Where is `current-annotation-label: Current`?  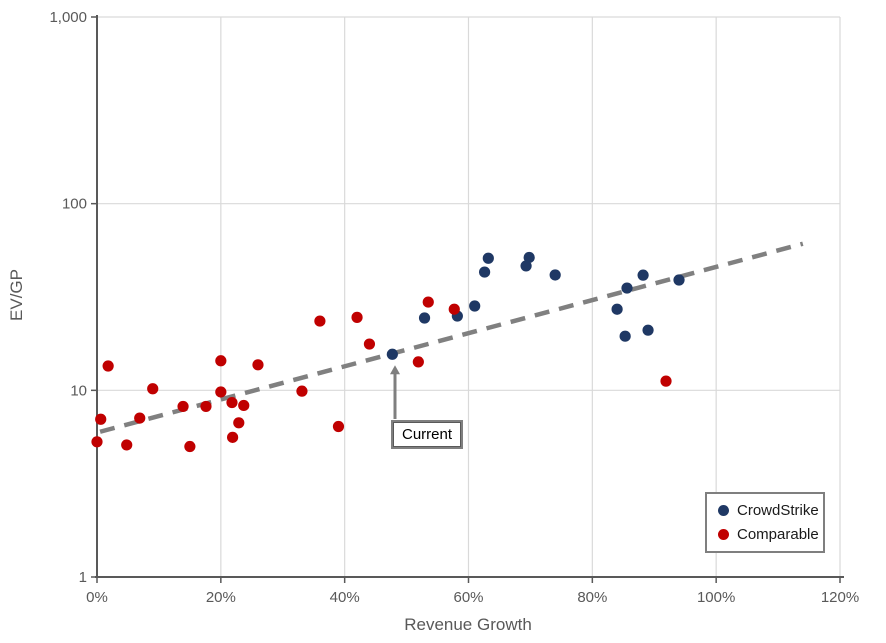 current-annotation-label: Current is located at coordinates (427, 434).